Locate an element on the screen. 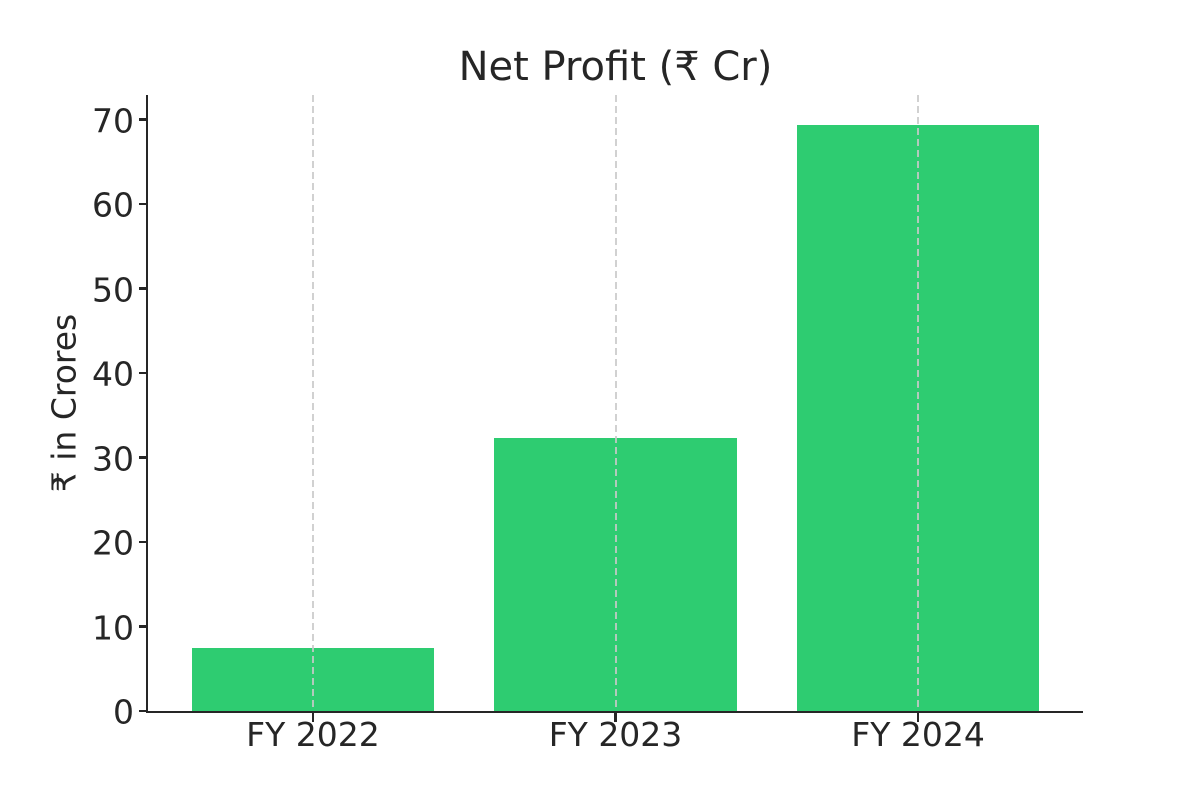  y-tick-label-50: 50 is located at coordinates (113, 289).